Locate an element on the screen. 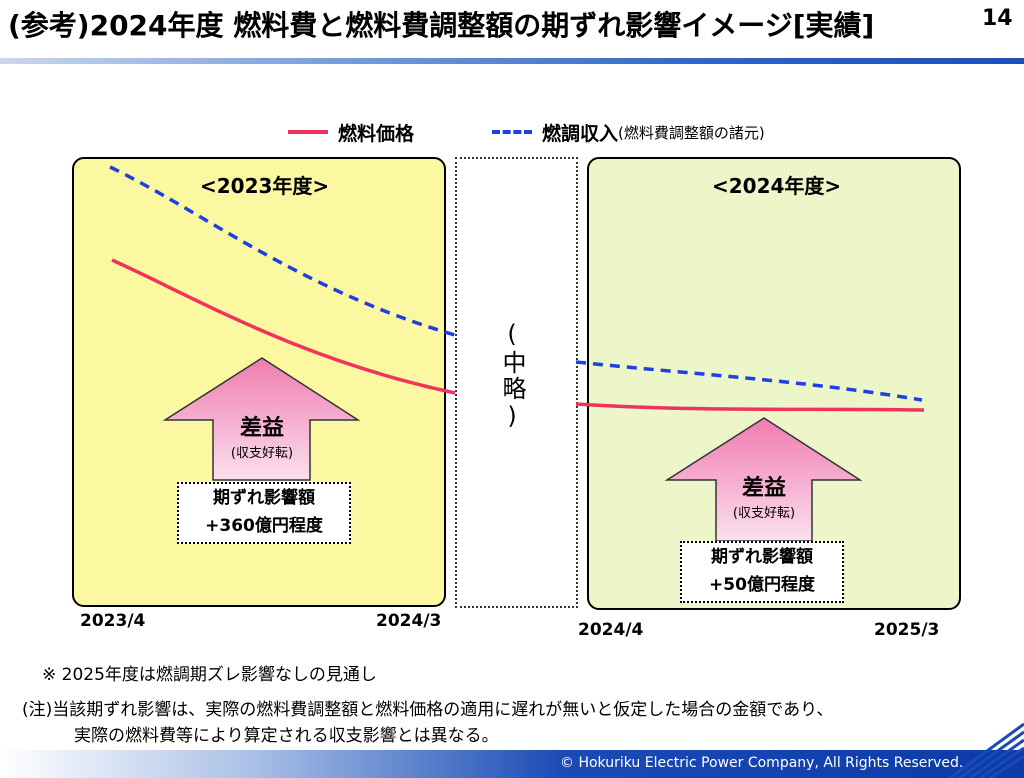 This screenshot has height=778, width=1024. legend-solid-line-icon is located at coordinates (308, 132).